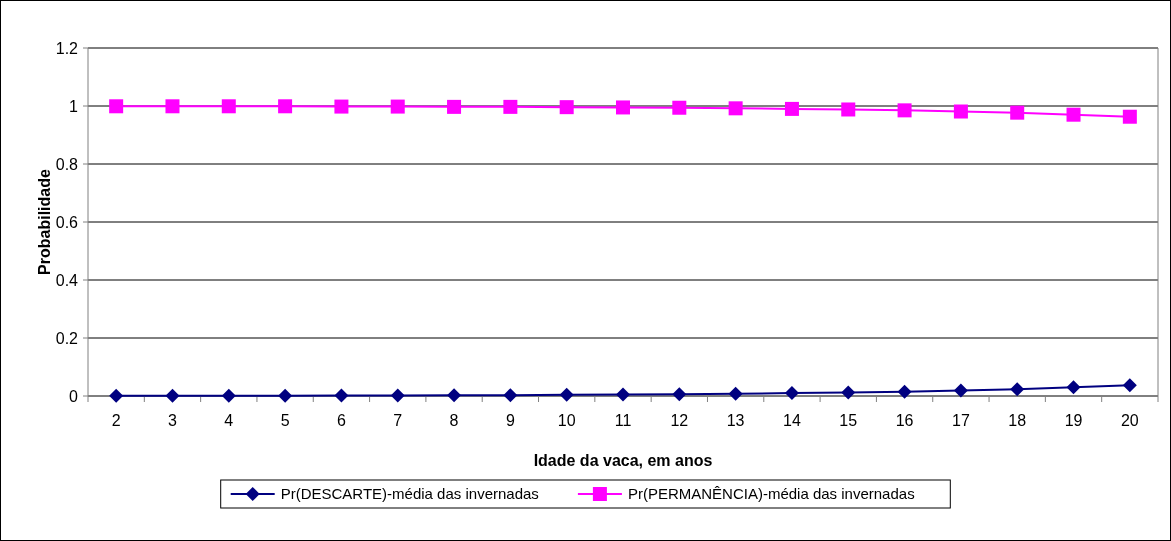 The height and width of the screenshot is (541, 1171). What do you see at coordinates (285, 420) in the screenshot?
I see `x-tick-label: 5` at bounding box center [285, 420].